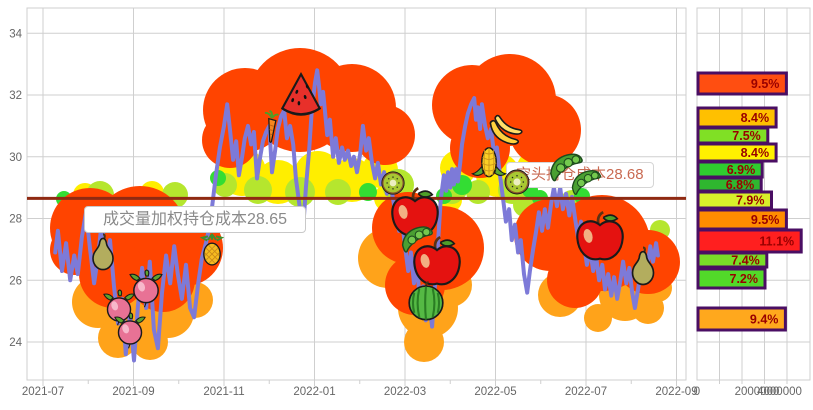  I want to click on holding-bar: 7.9%, so click(734, 200).